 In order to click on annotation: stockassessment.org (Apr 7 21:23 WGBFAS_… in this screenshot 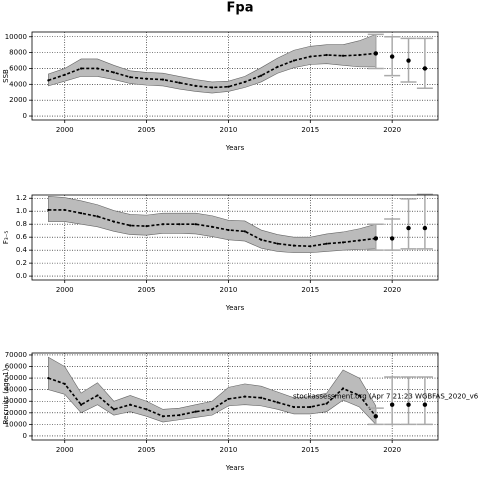, I will do `click(386, 397)`.